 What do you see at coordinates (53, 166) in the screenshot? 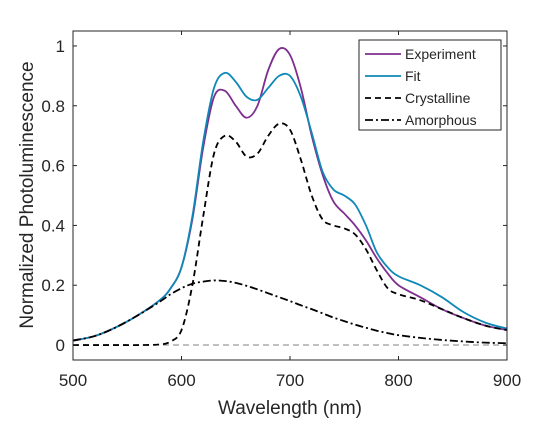
I see `y-tick-label: 0.6` at bounding box center [53, 166].